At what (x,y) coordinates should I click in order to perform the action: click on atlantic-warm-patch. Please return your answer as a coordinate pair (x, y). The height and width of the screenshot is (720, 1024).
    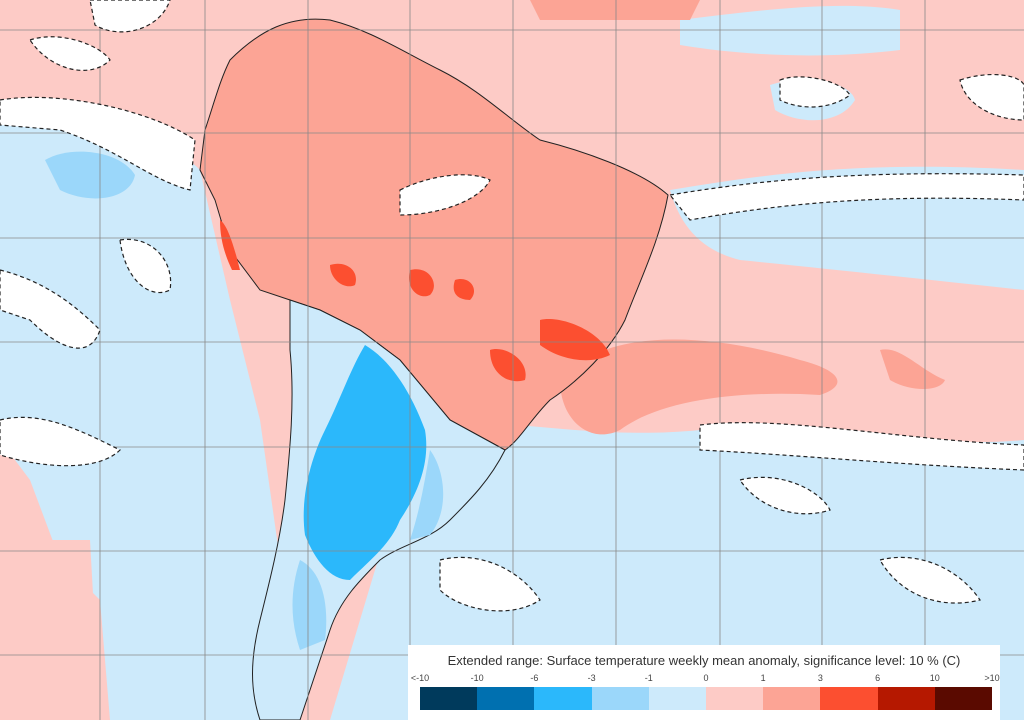
    Looking at the image, I should click on (699, 387).